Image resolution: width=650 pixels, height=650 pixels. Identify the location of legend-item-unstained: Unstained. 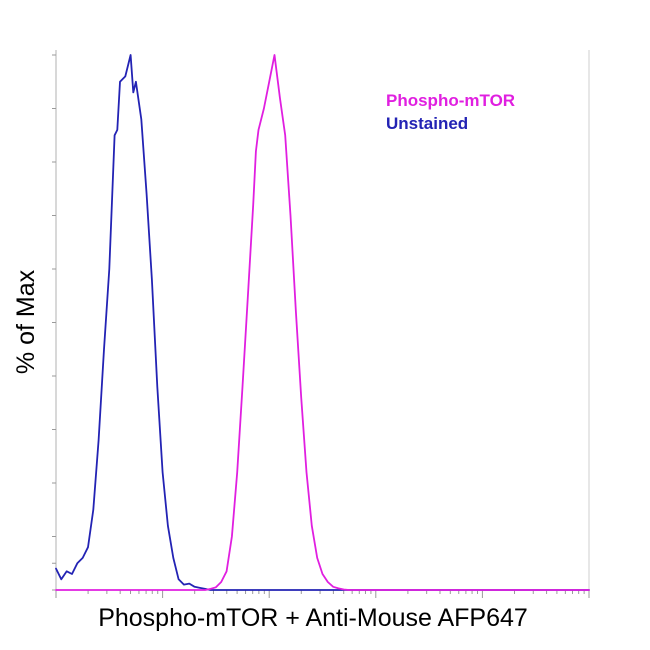
(427, 123).